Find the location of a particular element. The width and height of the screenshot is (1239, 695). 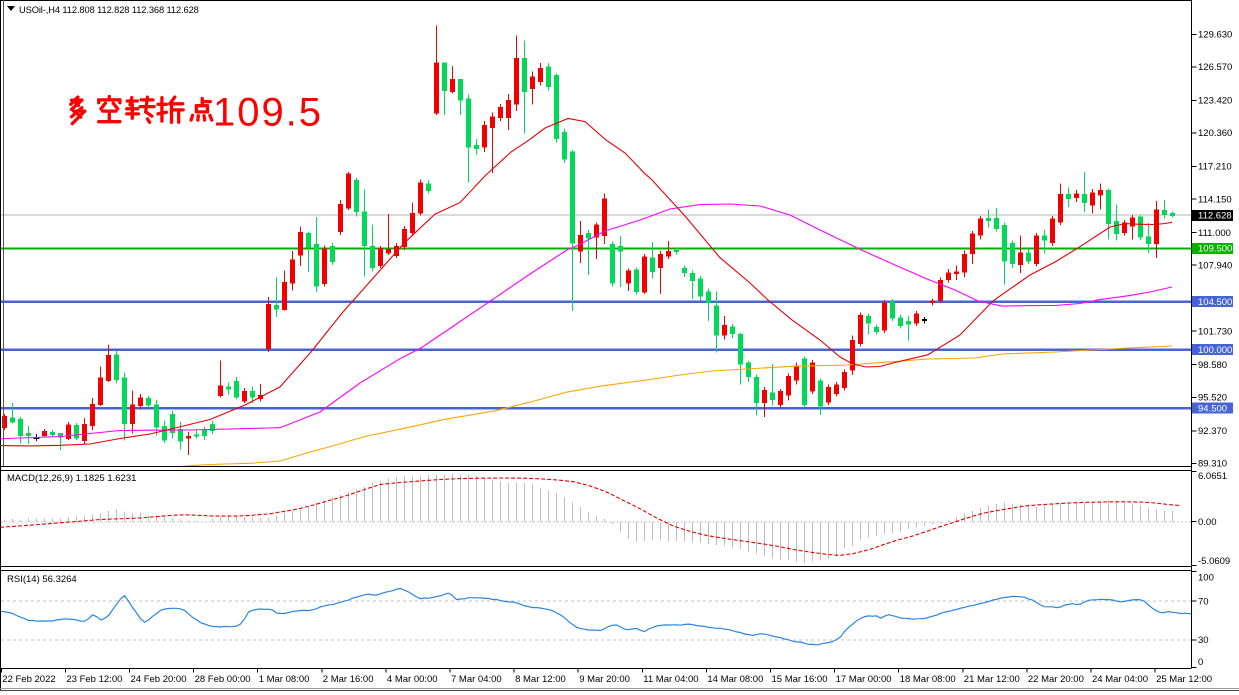

svg-text: 109.500 is located at coordinates (1215, 249).